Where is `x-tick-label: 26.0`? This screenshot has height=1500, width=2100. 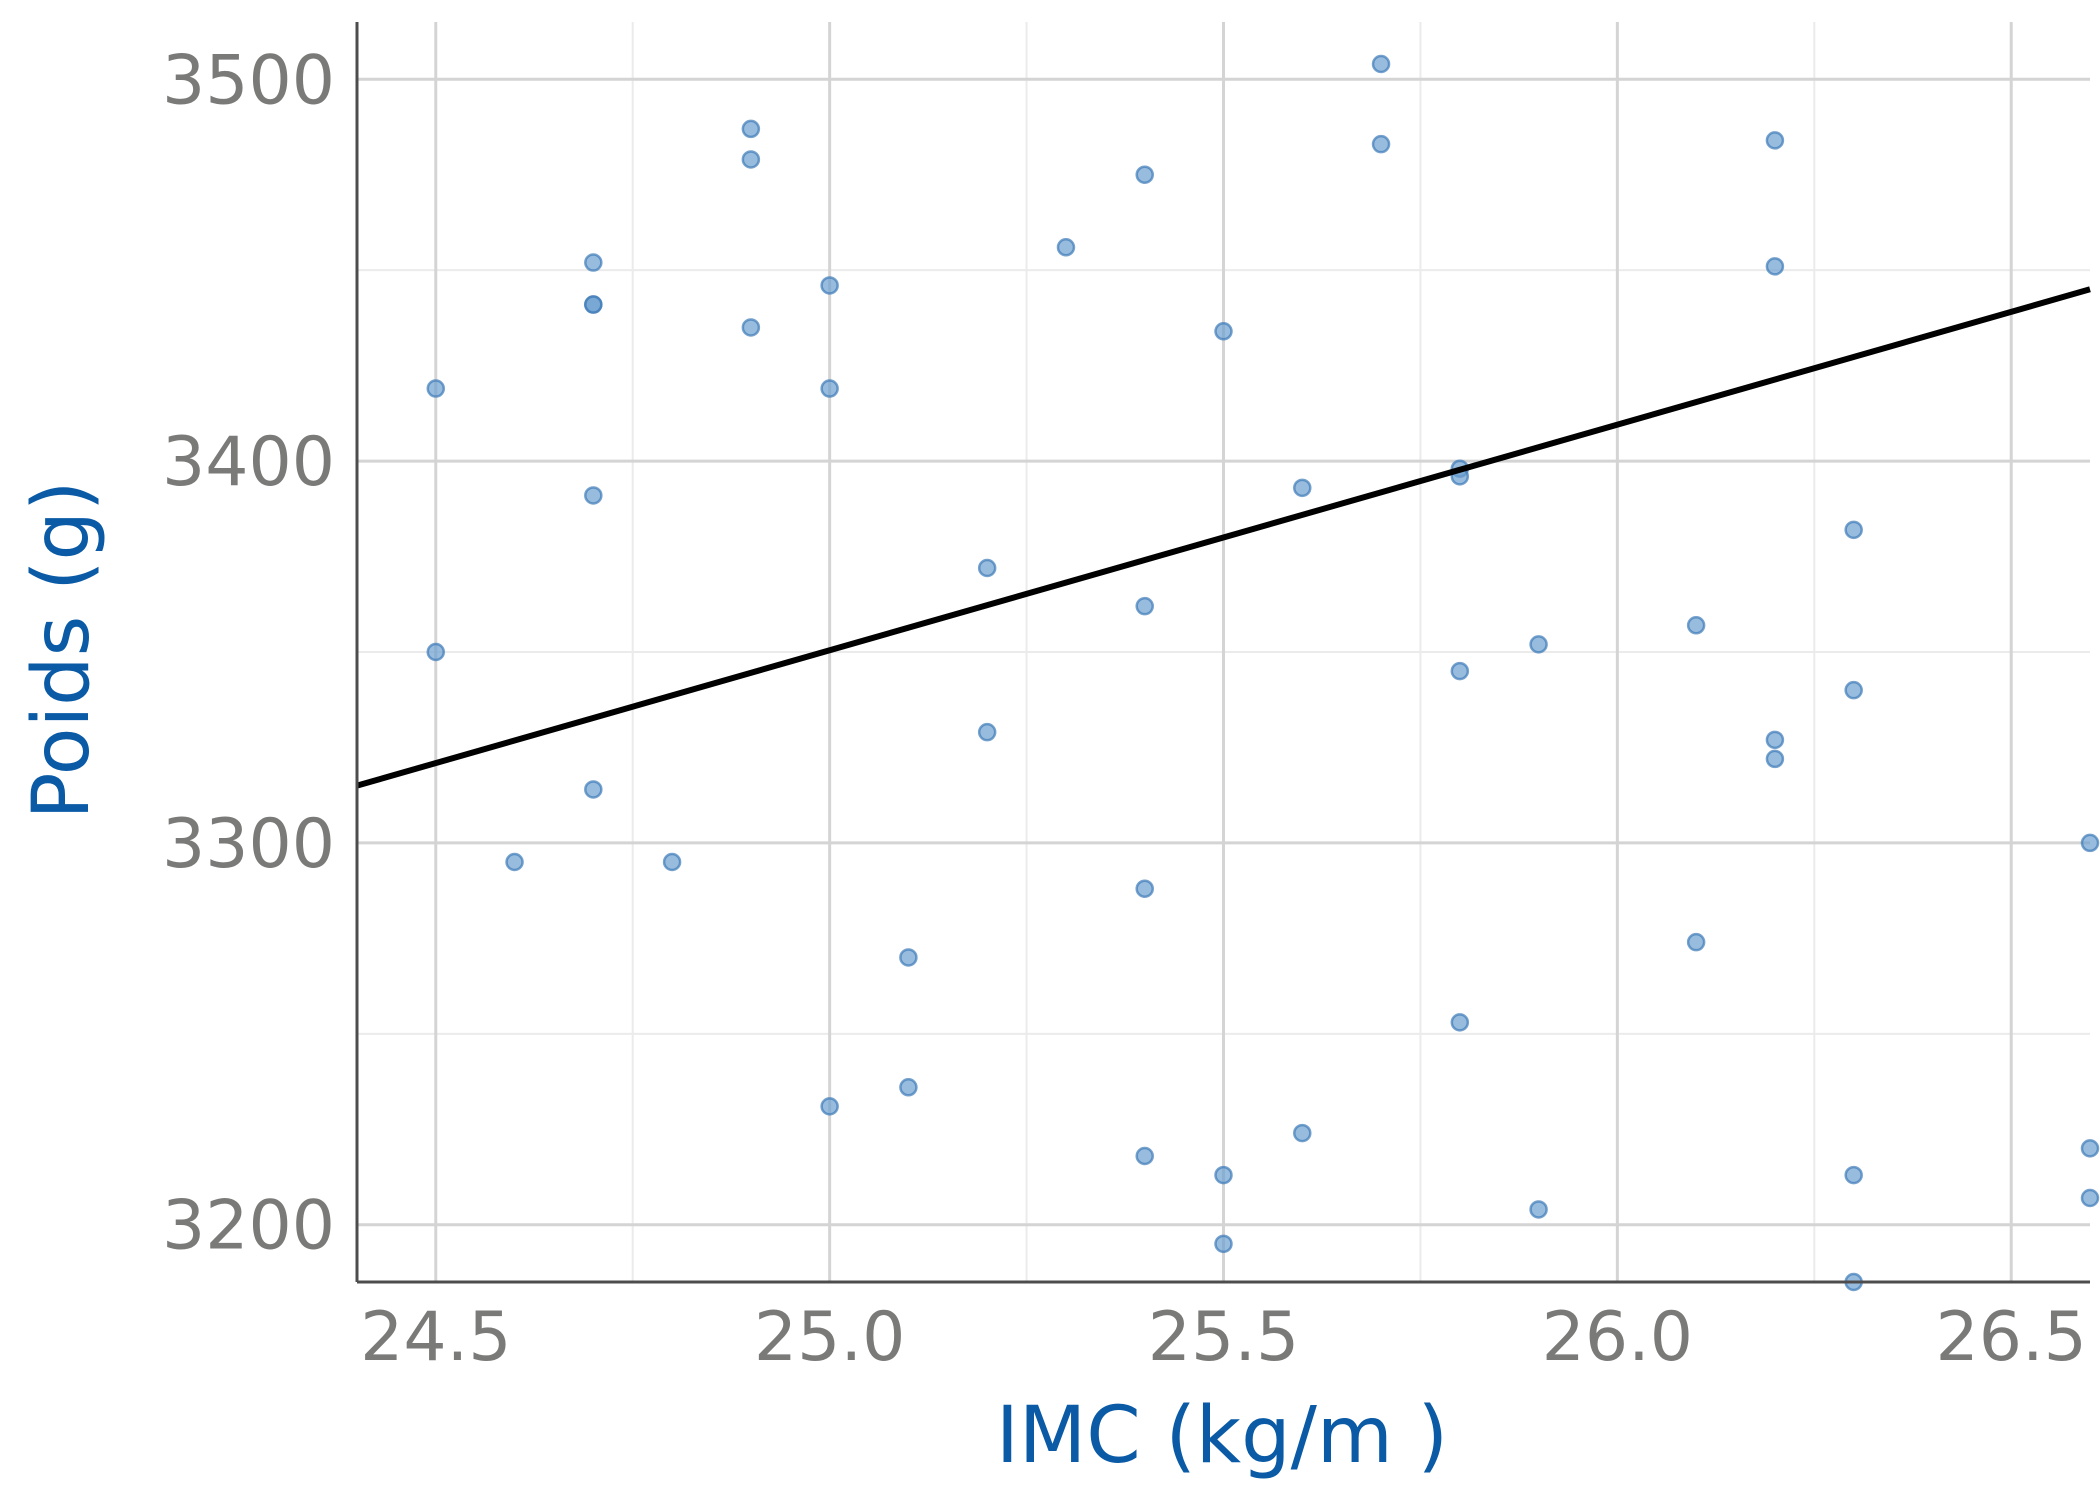
x-tick-label: 26.0 is located at coordinates (1617, 1337).